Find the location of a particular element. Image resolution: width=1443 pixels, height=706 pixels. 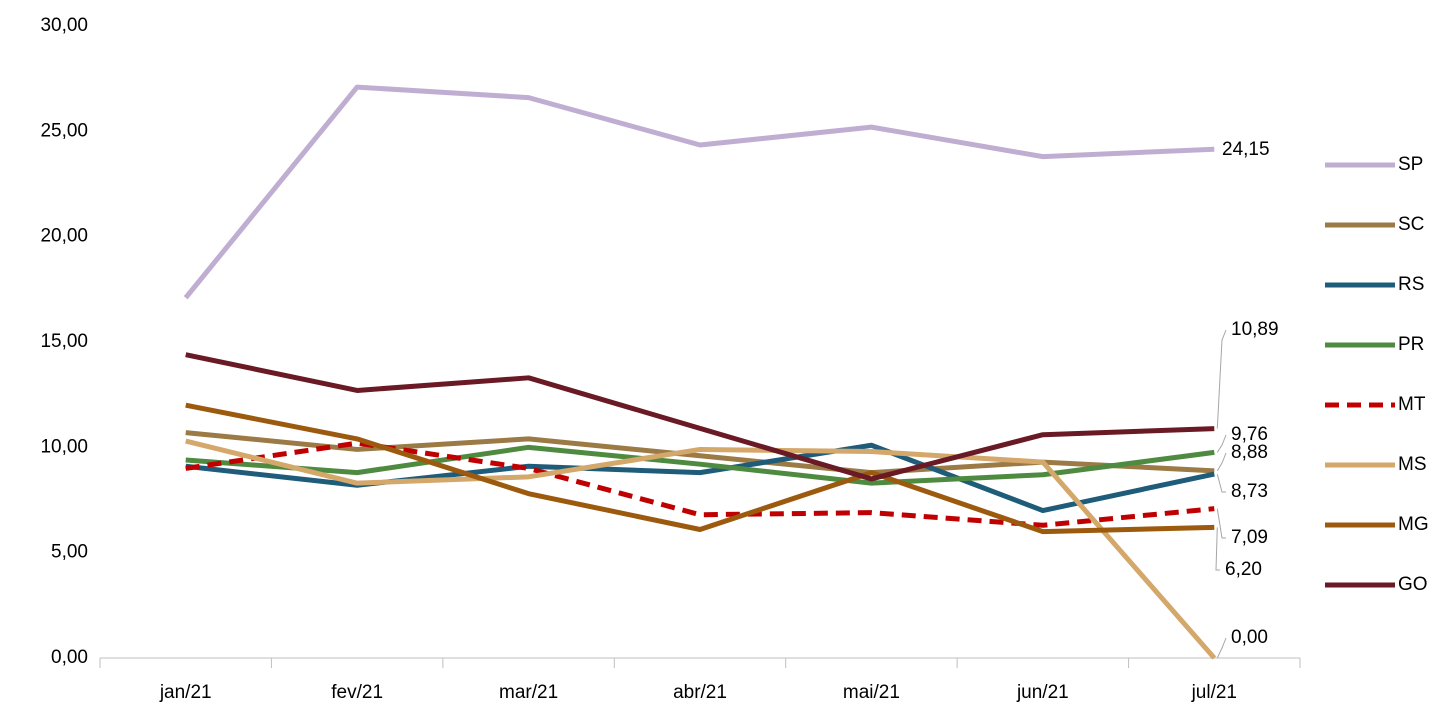

data-label: 8,88 is located at coordinates (1249, 452).